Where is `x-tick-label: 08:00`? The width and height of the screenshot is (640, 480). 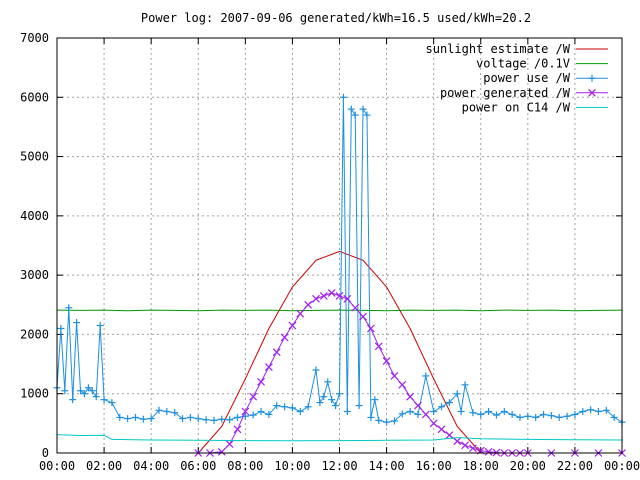
x-tick-label: 08:00 is located at coordinates (245, 466).